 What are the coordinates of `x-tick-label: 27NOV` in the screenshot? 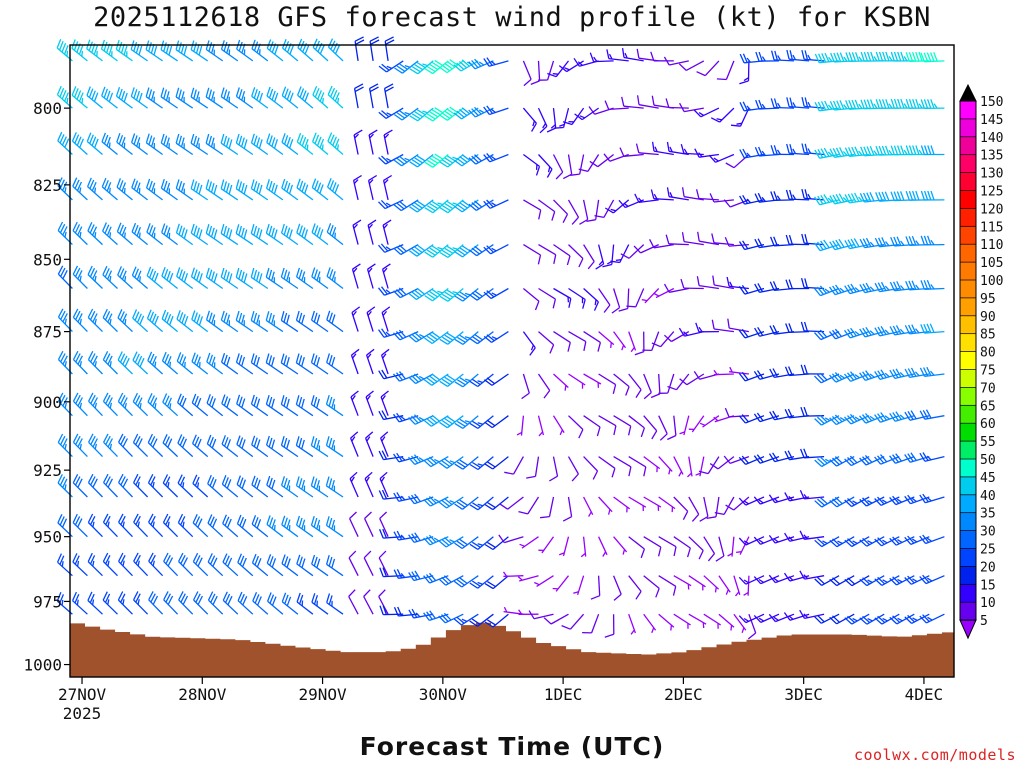 It's located at (82, 694).